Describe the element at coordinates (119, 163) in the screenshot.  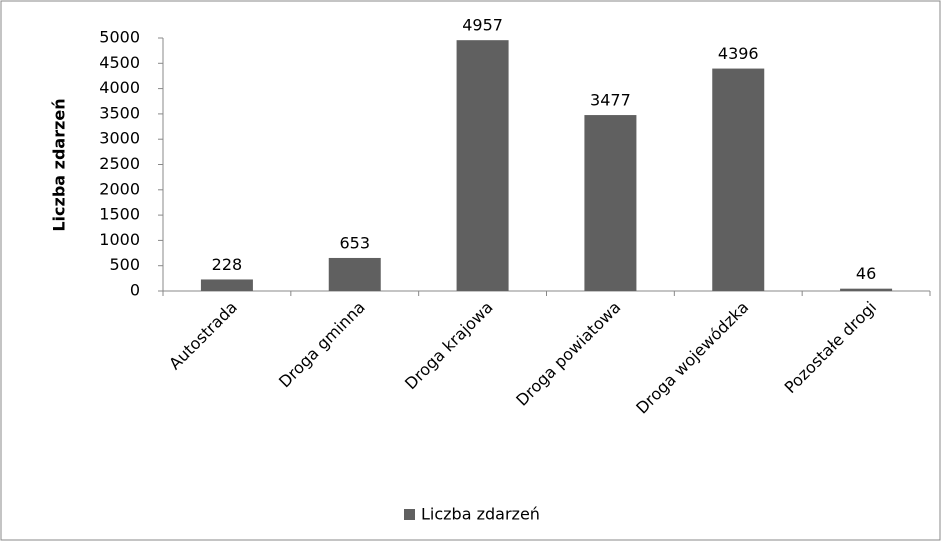
I see `y-tick-label: 2500` at that location.